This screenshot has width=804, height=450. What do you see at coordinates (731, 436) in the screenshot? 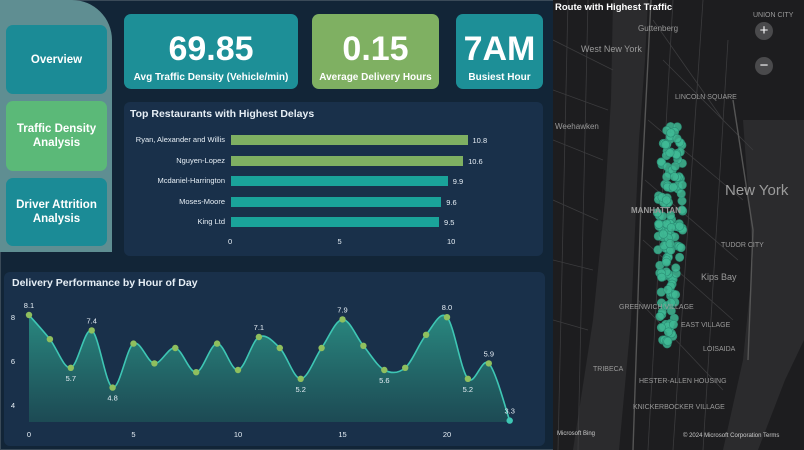
I see `map-attribution: © 2024 Microsoft Corporation Terms` at bounding box center [731, 436].